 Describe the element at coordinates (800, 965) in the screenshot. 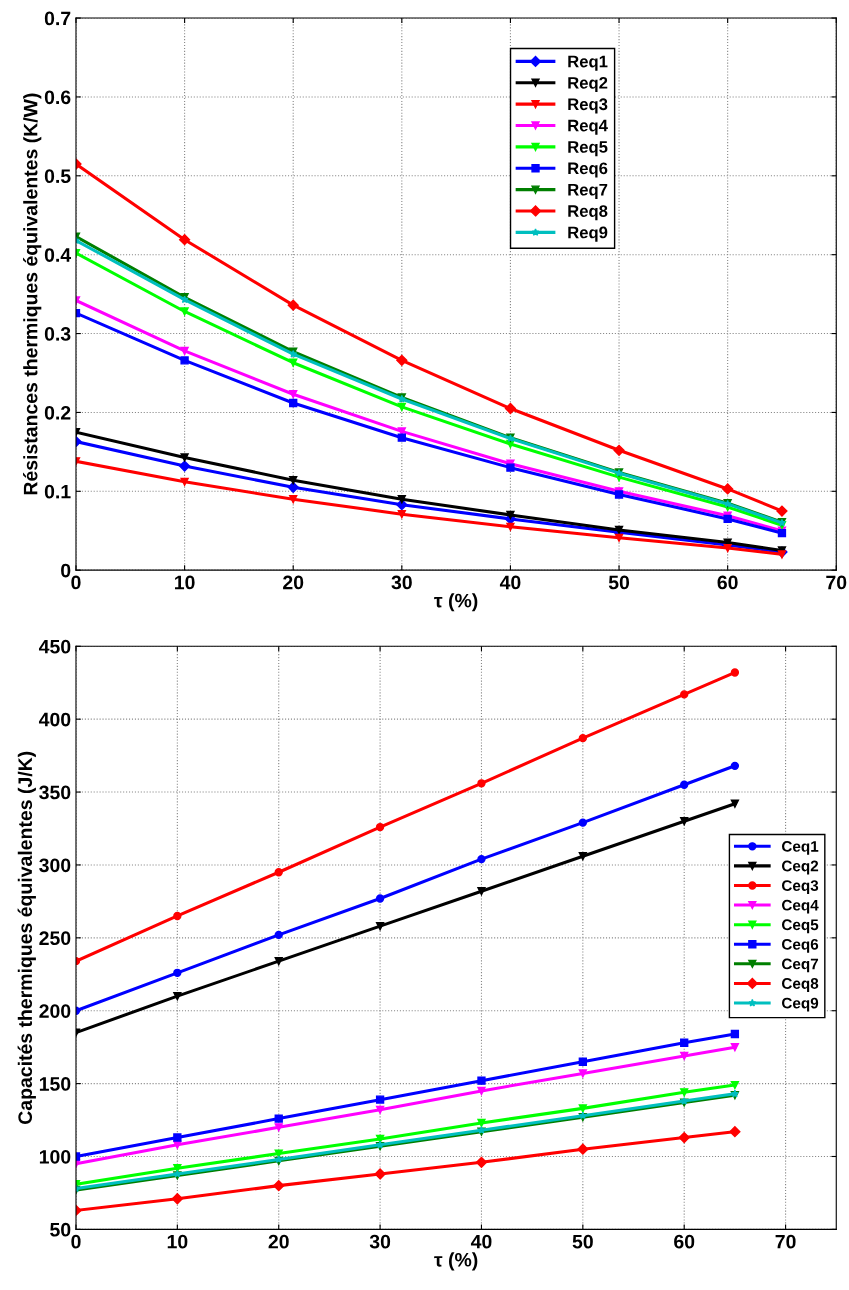

I see `legend-label: Ceq7` at that location.